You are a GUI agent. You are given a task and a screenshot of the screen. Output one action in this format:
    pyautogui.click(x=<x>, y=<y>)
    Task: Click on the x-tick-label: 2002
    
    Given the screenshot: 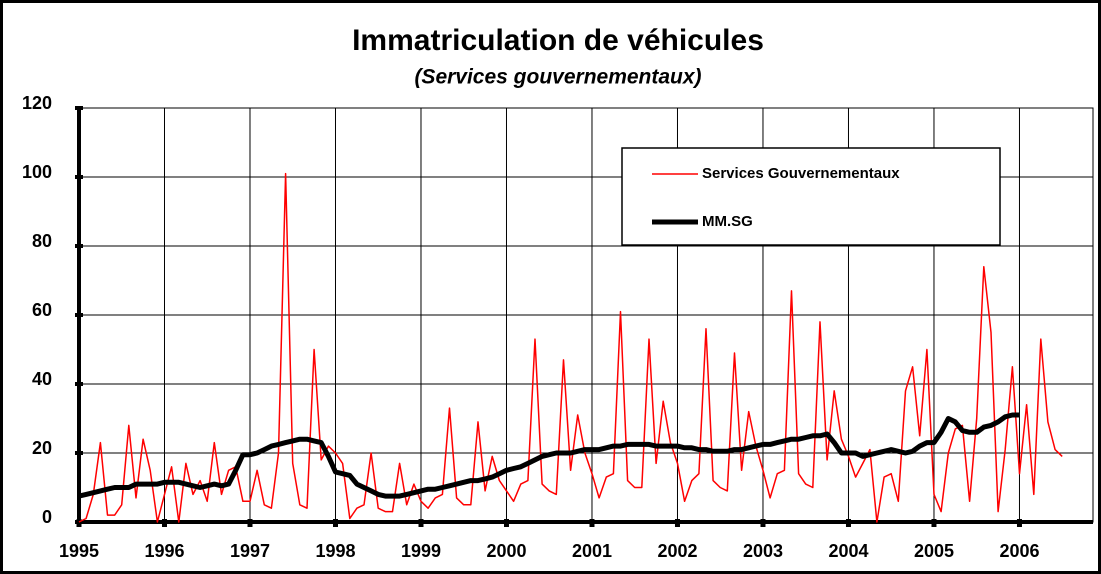 What is the action you would take?
    pyautogui.click(x=677, y=551)
    